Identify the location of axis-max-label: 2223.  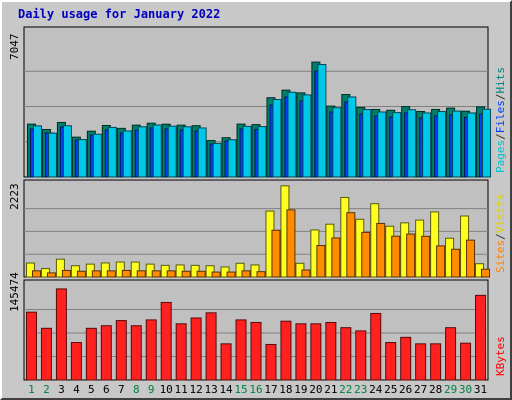
(14, 196).